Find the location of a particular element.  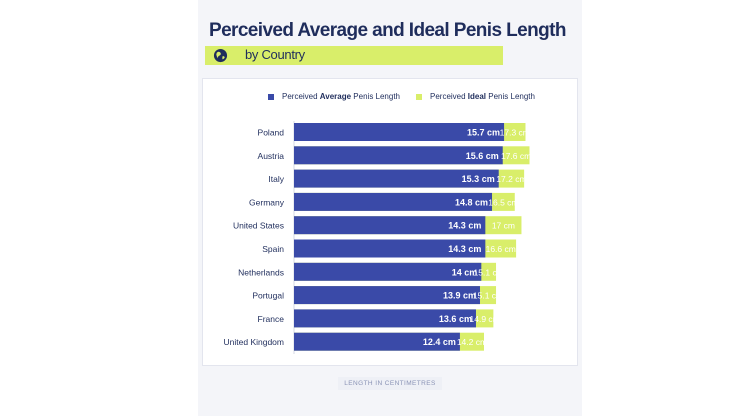

chart-title: Perceived Average and Ideal Penis Length is located at coordinates (387, 30).